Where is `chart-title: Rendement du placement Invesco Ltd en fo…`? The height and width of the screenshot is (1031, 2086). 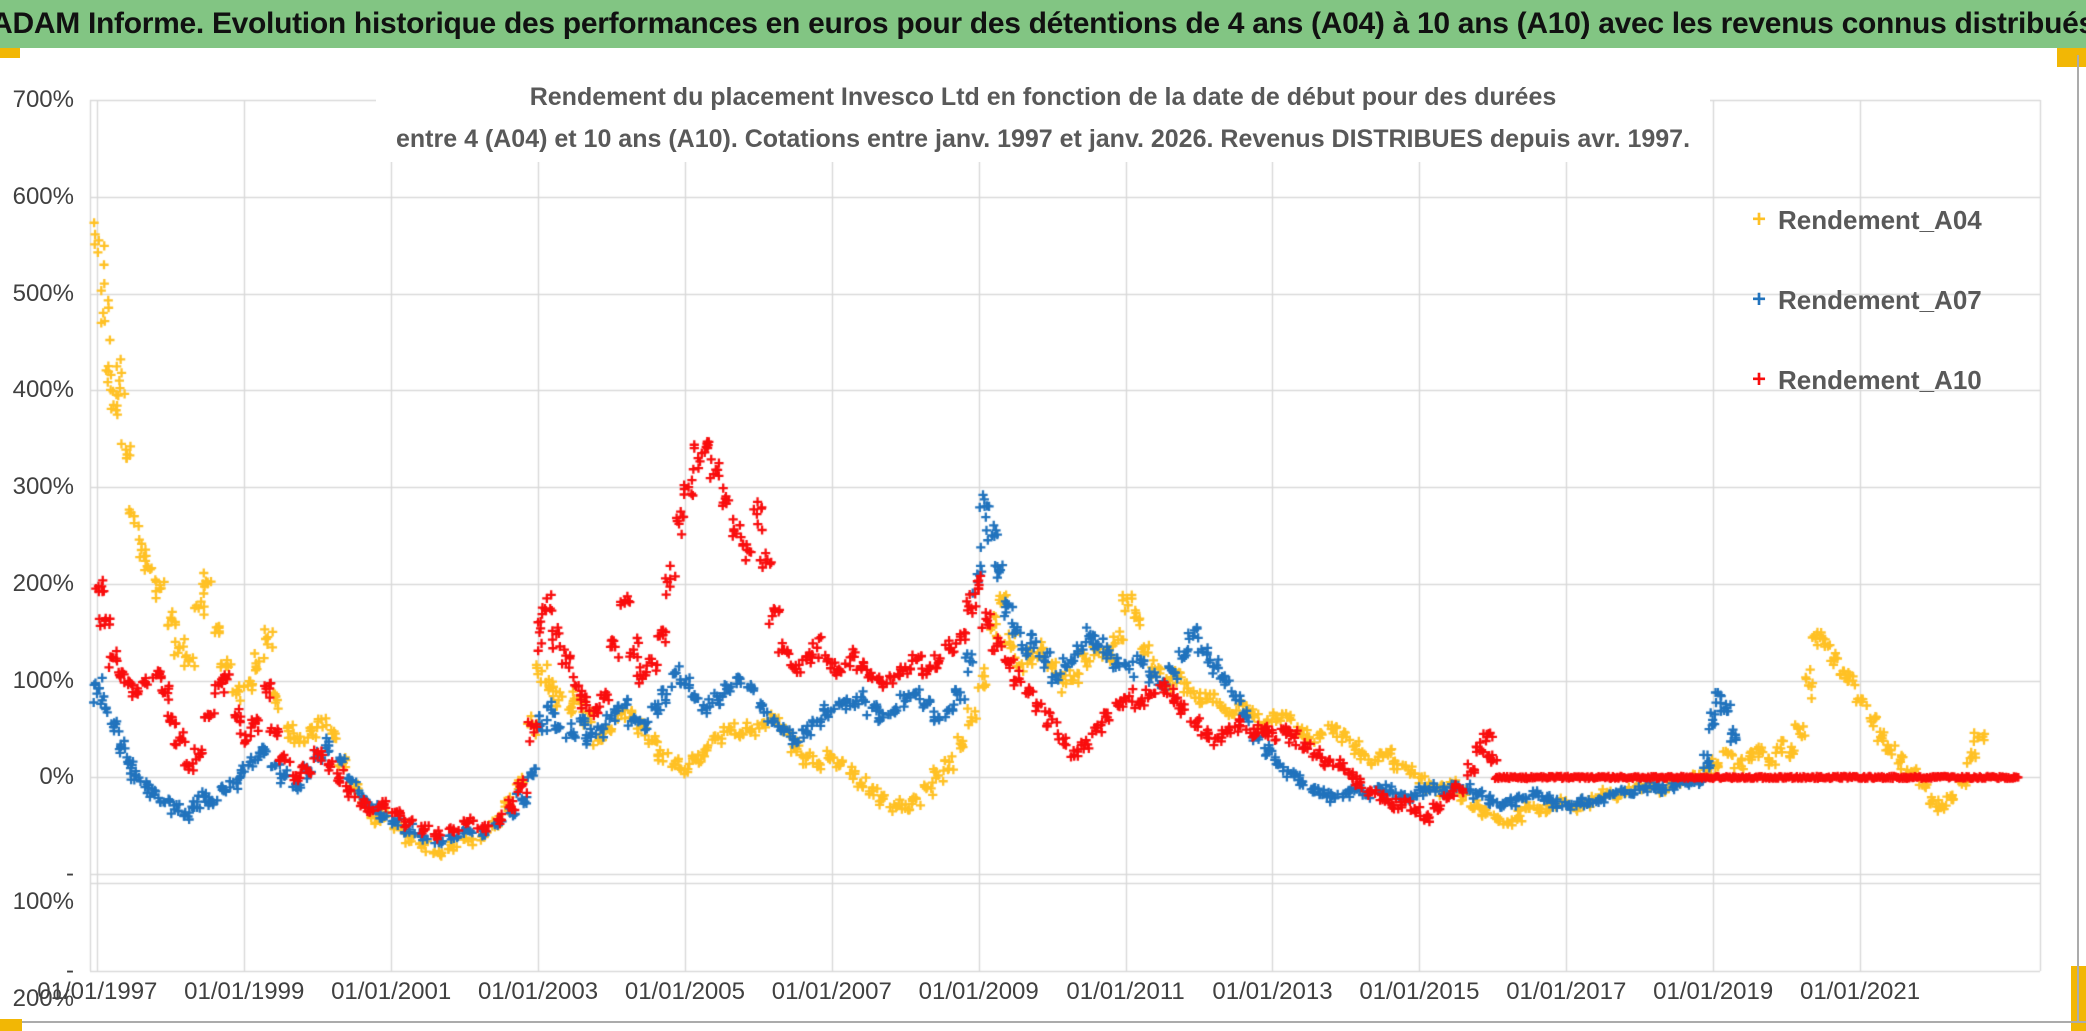 chart-title: Rendement du placement Invesco Ltd en fo… is located at coordinates (1043, 118).